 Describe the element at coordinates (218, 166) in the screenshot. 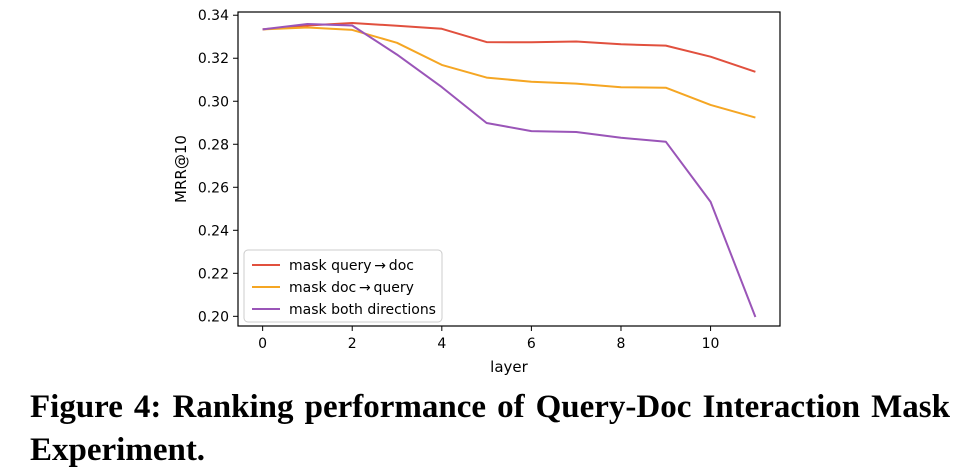

I see `y-ticks: 0.20 0.22 0.24 0.26 0.28 0.30 0.32 0.34` at that location.